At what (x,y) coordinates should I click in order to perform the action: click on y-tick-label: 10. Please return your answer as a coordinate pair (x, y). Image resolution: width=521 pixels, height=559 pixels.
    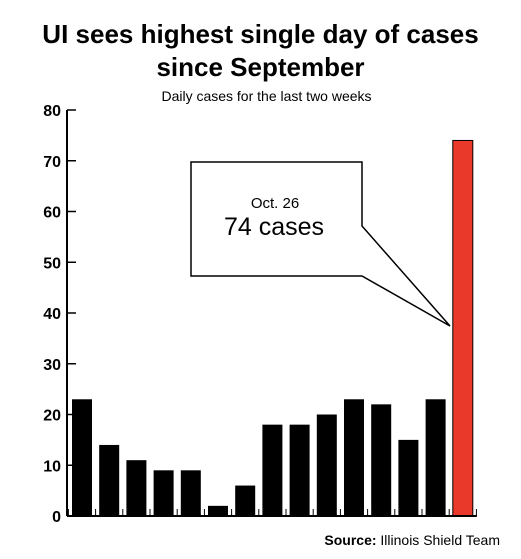
    Looking at the image, I should click on (52, 466).